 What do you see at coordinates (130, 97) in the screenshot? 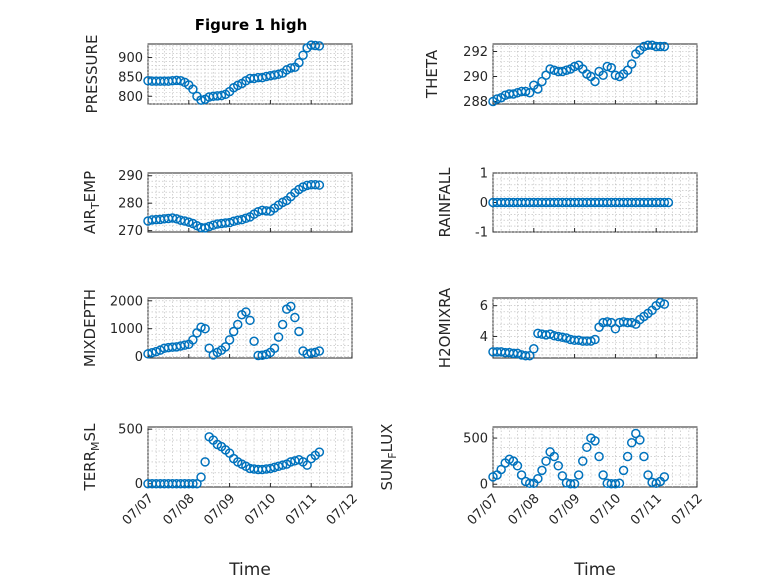
I see `y-tick-label: 800` at bounding box center [130, 97].